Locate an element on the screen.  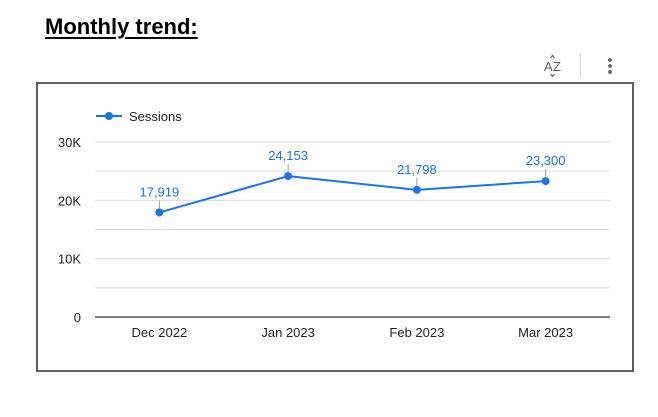
chart-toolbar: A Z is located at coordinates (581, 66).